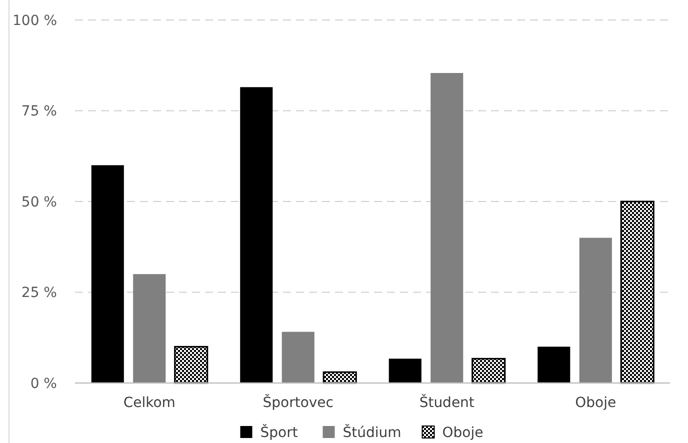 The image size is (688, 443). What do you see at coordinates (372, 432) in the screenshot?
I see `legend-label: Štúdium` at bounding box center [372, 432].